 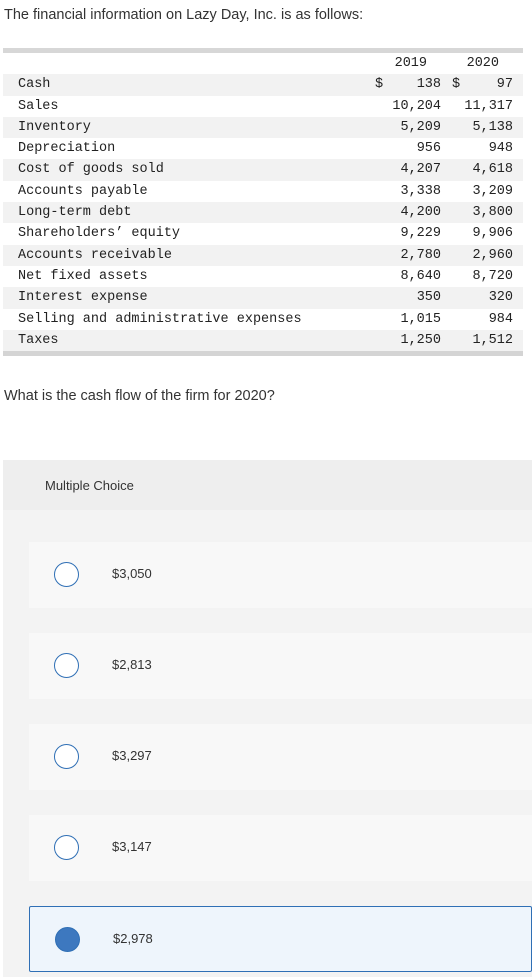 What do you see at coordinates (492, 276) in the screenshot?
I see `value-2020: 8,720` at bounding box center [492, 276].